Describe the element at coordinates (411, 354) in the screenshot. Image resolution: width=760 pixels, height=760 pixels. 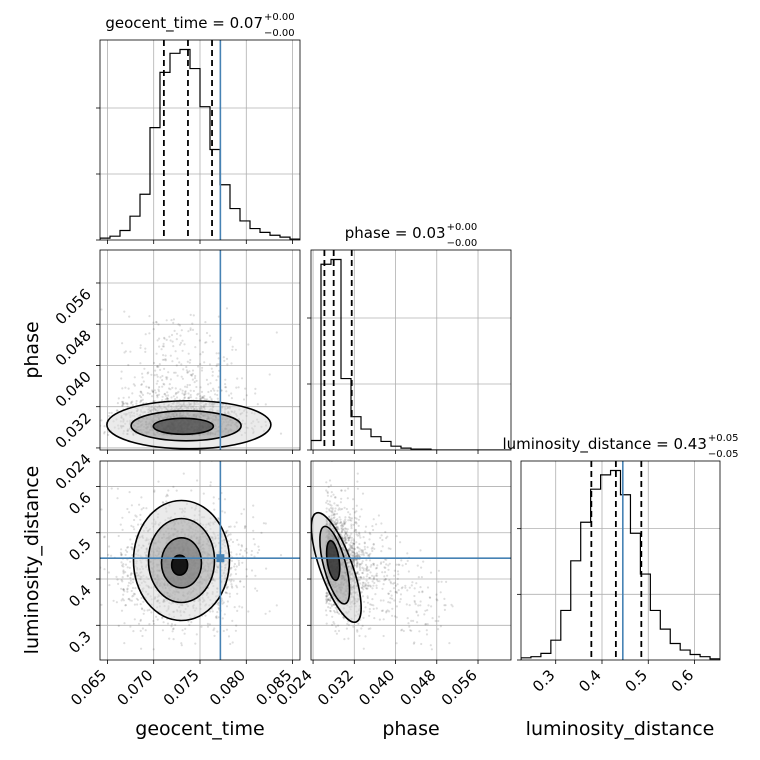
I see `histogram-phase` at that location.